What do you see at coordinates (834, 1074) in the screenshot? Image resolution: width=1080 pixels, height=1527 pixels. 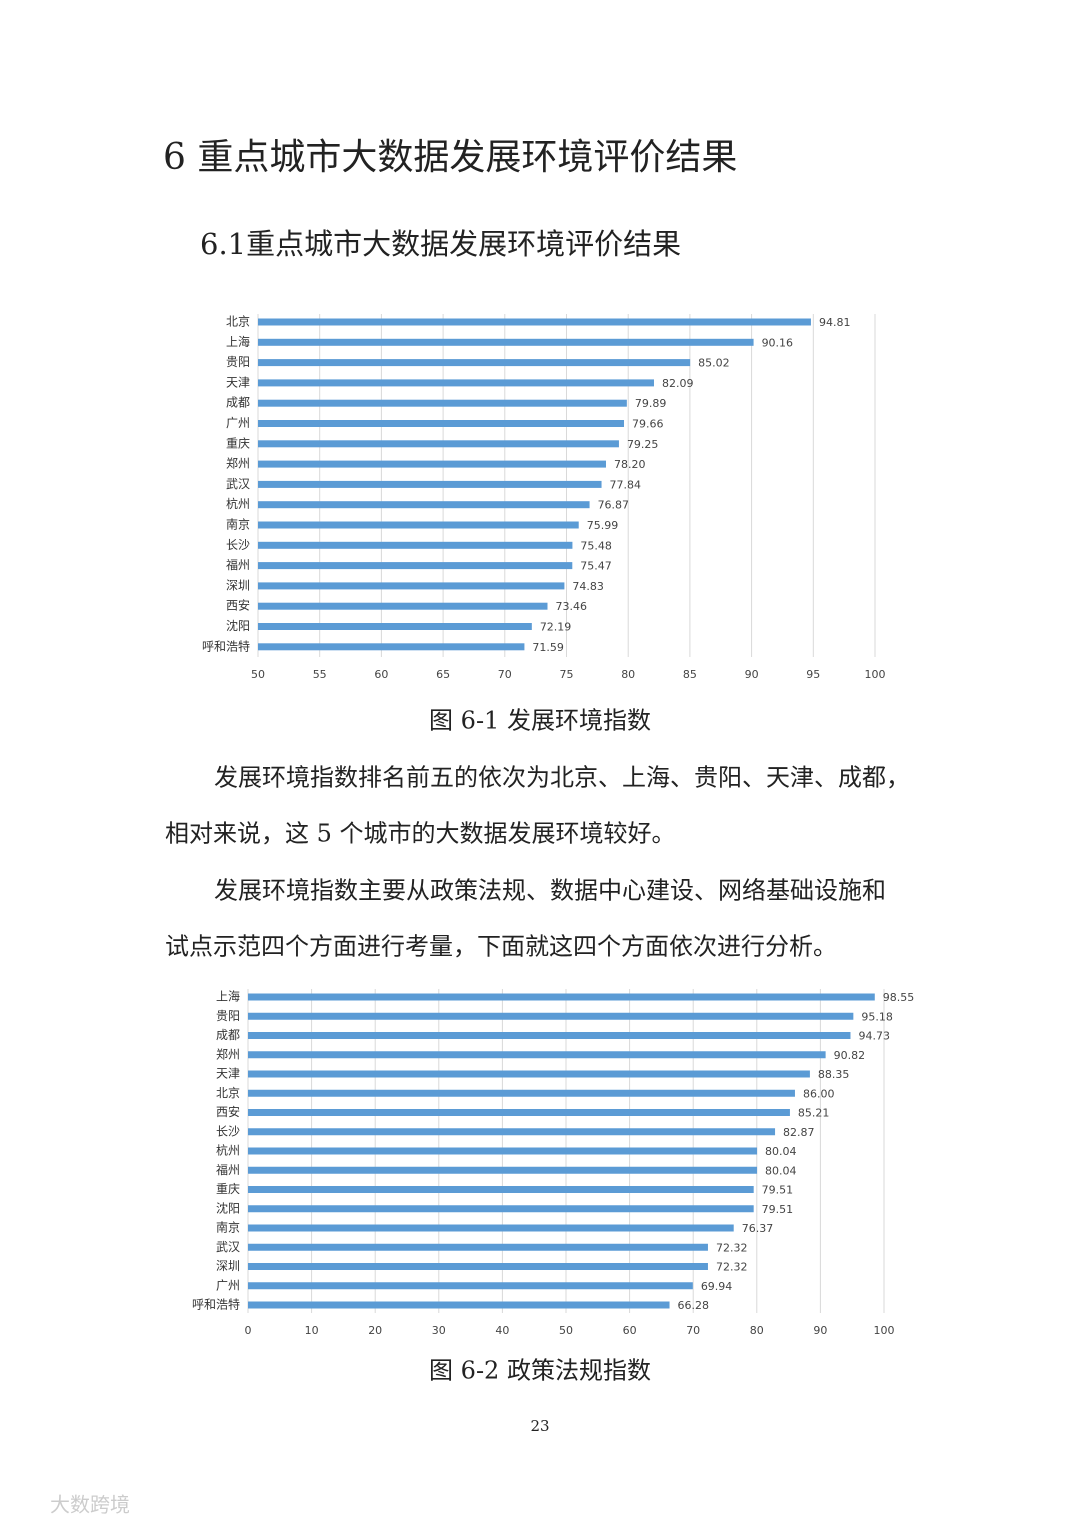 I see `value-label: 88.35` at bounding box center [834, 1074].